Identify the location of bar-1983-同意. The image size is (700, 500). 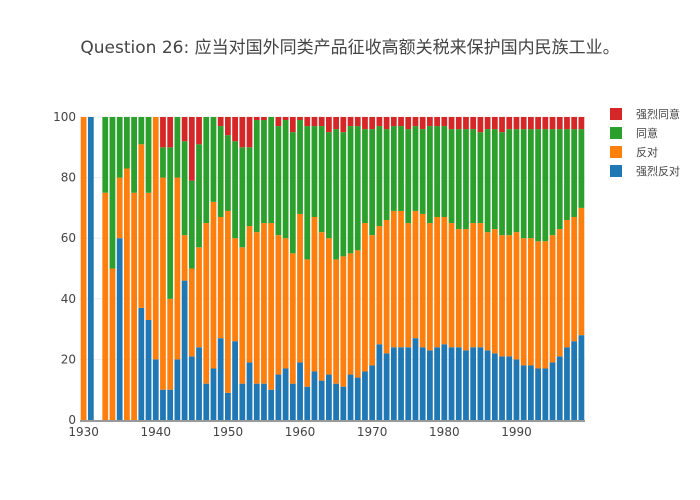
(466, 179).